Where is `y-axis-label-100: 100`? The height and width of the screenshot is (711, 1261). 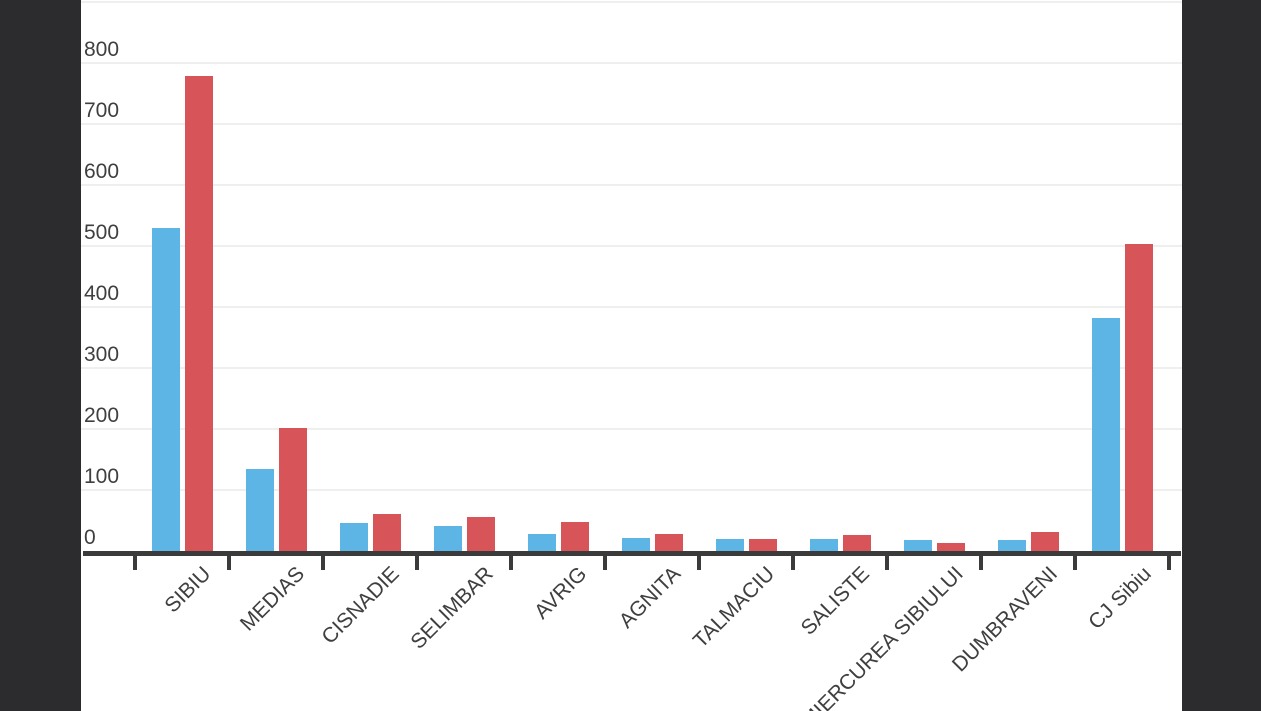
y-axis-label-100: 100 is located at coordinates (102, 476).